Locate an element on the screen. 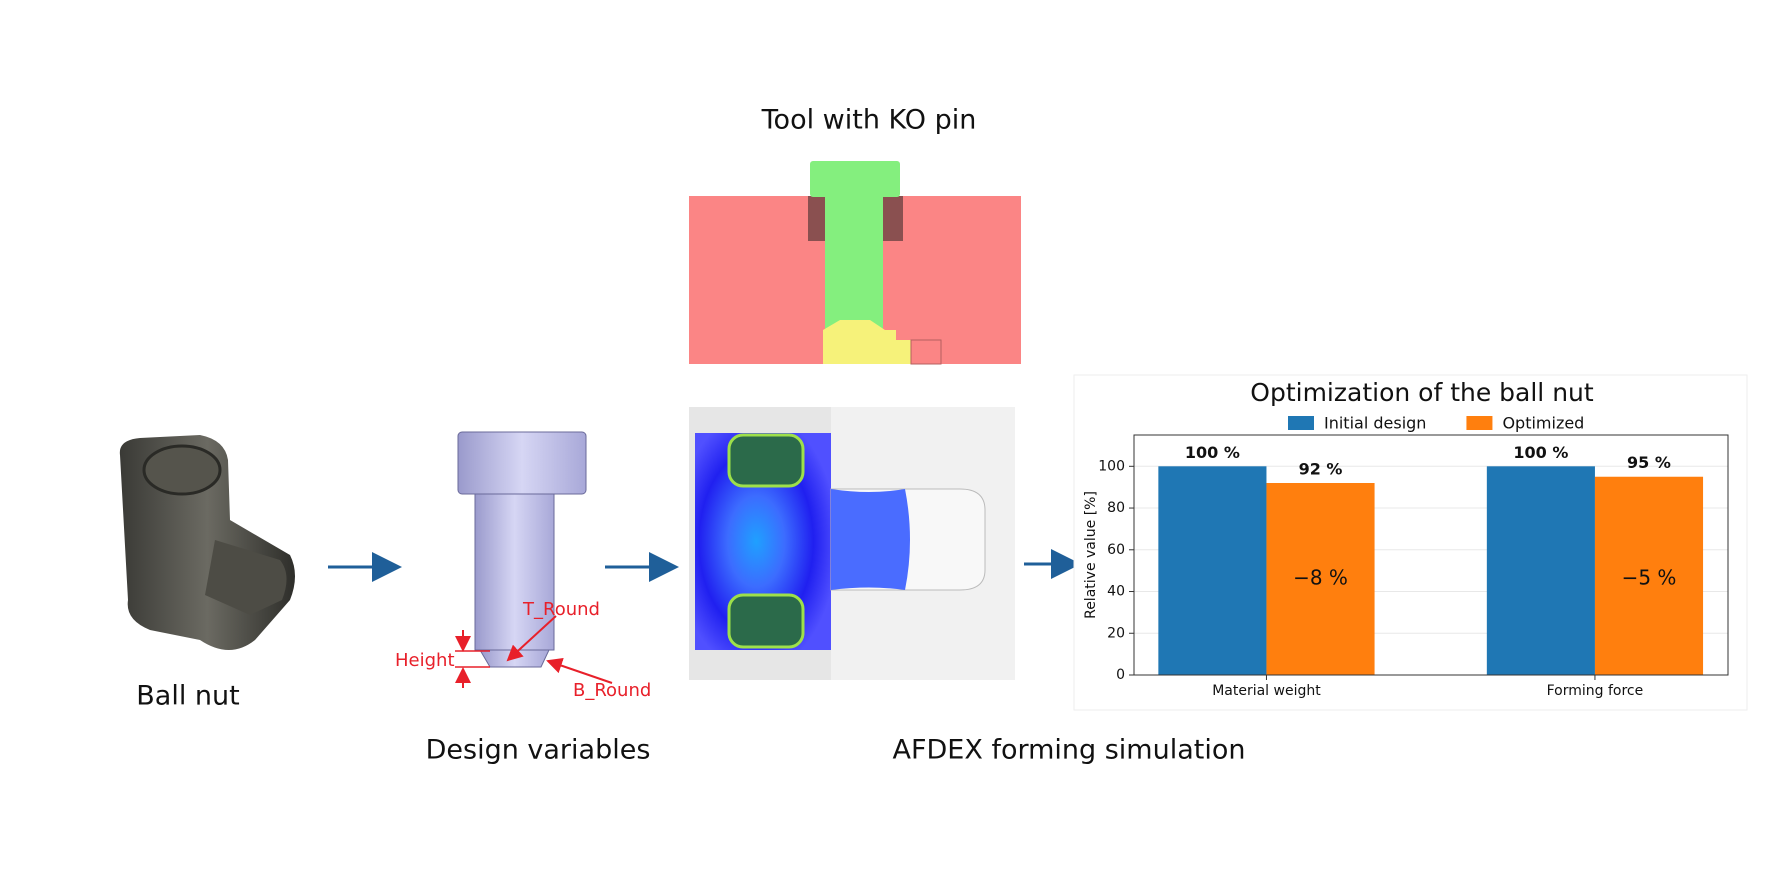 The width and height of the screenshot is (1774, 887). value-label: 92 % is located at coordinates (1321, 469).